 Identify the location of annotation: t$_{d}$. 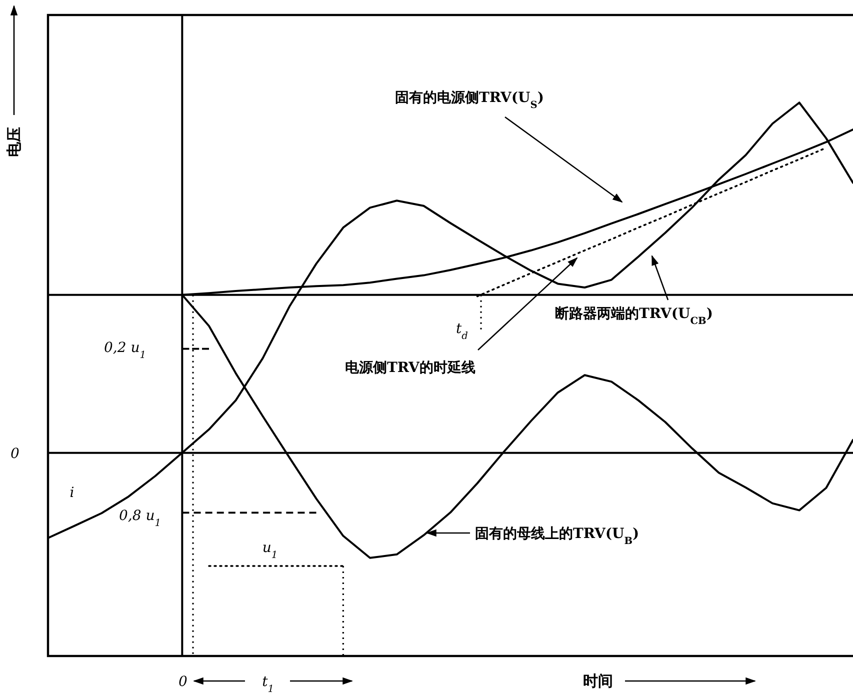
(462, 331).